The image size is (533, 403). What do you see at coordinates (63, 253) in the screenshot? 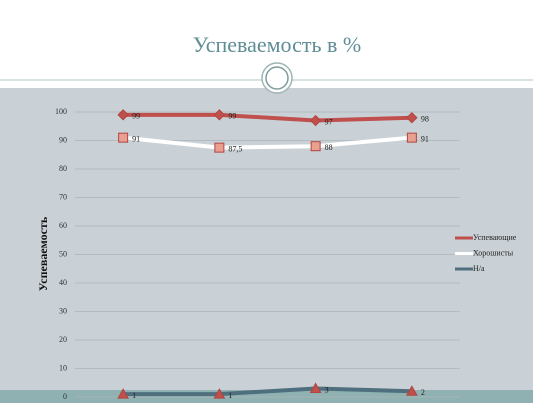
I see `y-tick-label: 50` at bounding box center [63, 253].